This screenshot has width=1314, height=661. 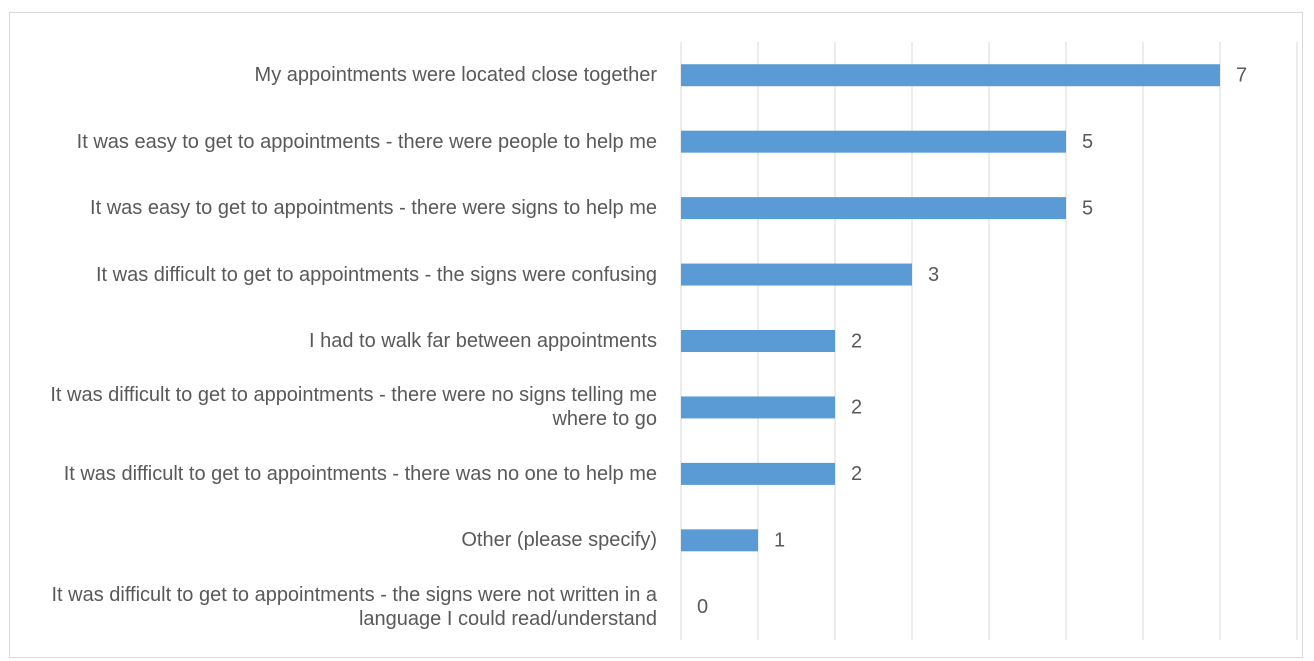 What do you see at coordinates (779, 541) in the screenshot?
I see `value-label: 1` at bounding box center [779, 541].